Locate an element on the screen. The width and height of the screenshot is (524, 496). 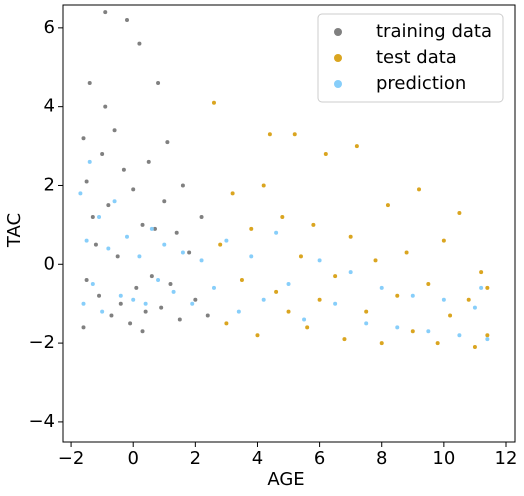
y-tick-label: 2 is located at coordinates (49, 184).